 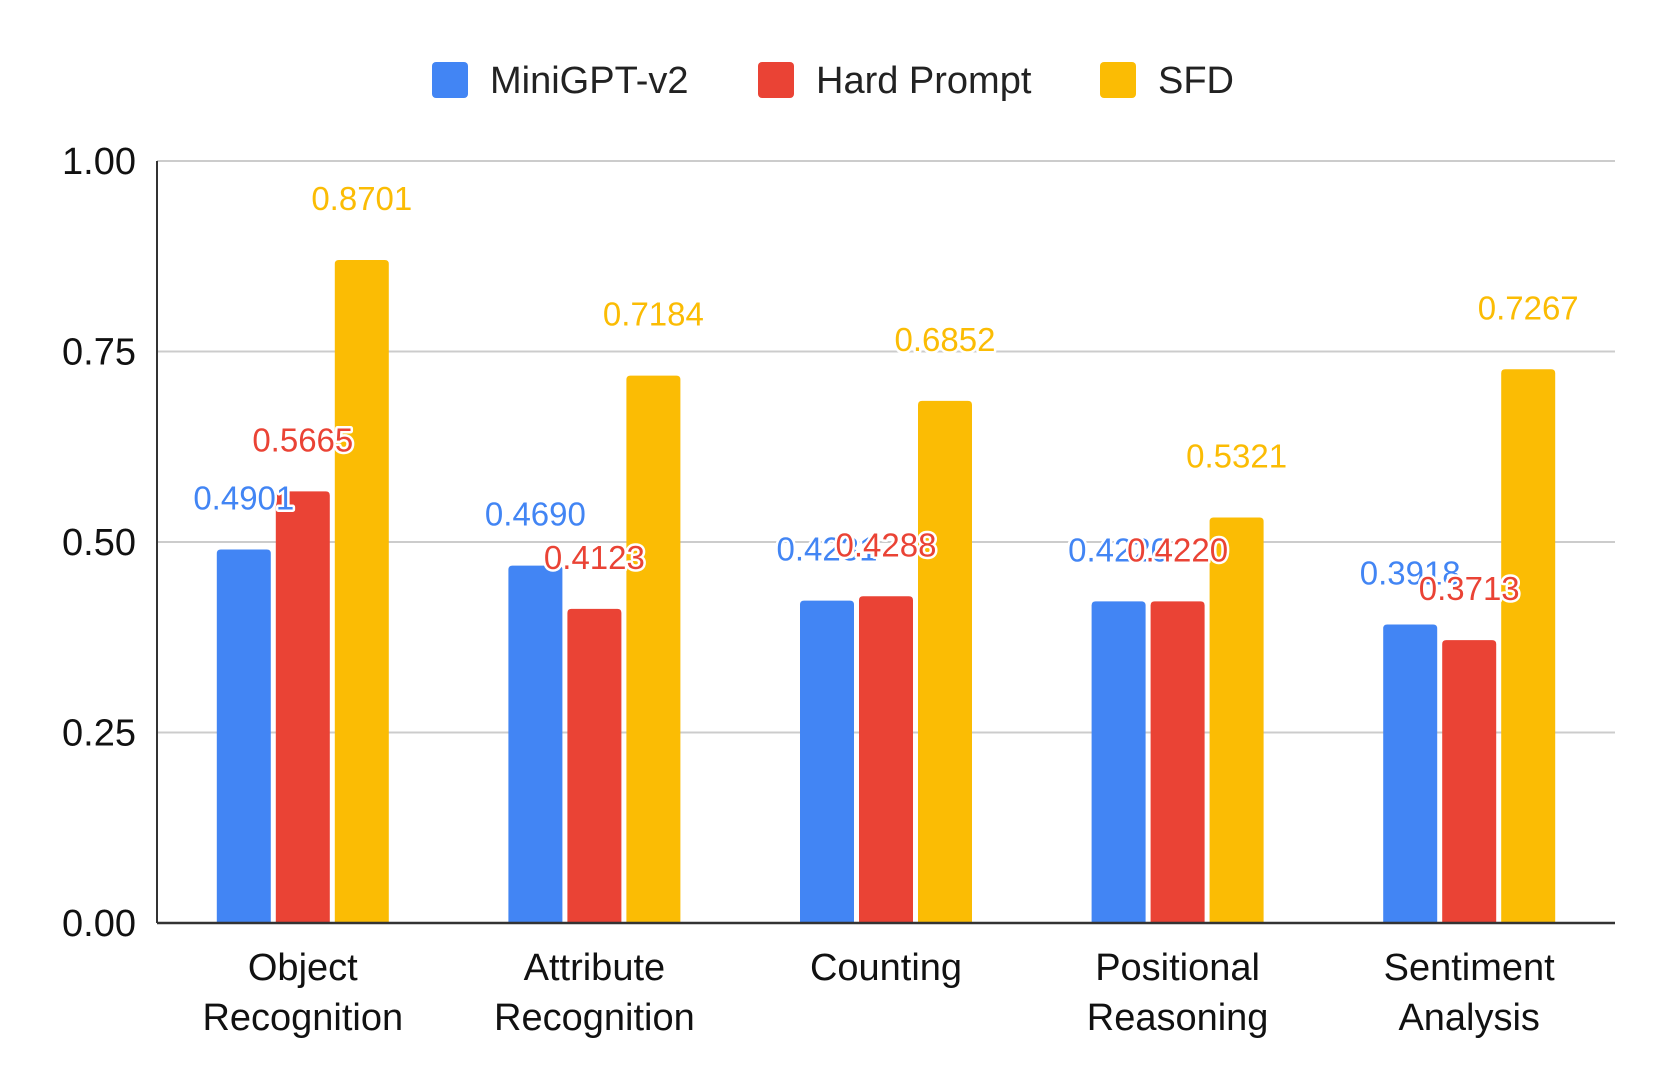 What do you see at coordinates (99, 353) in the screenshot?
I see `y-tick-label: 0.75` at bounding box center [99, 353].